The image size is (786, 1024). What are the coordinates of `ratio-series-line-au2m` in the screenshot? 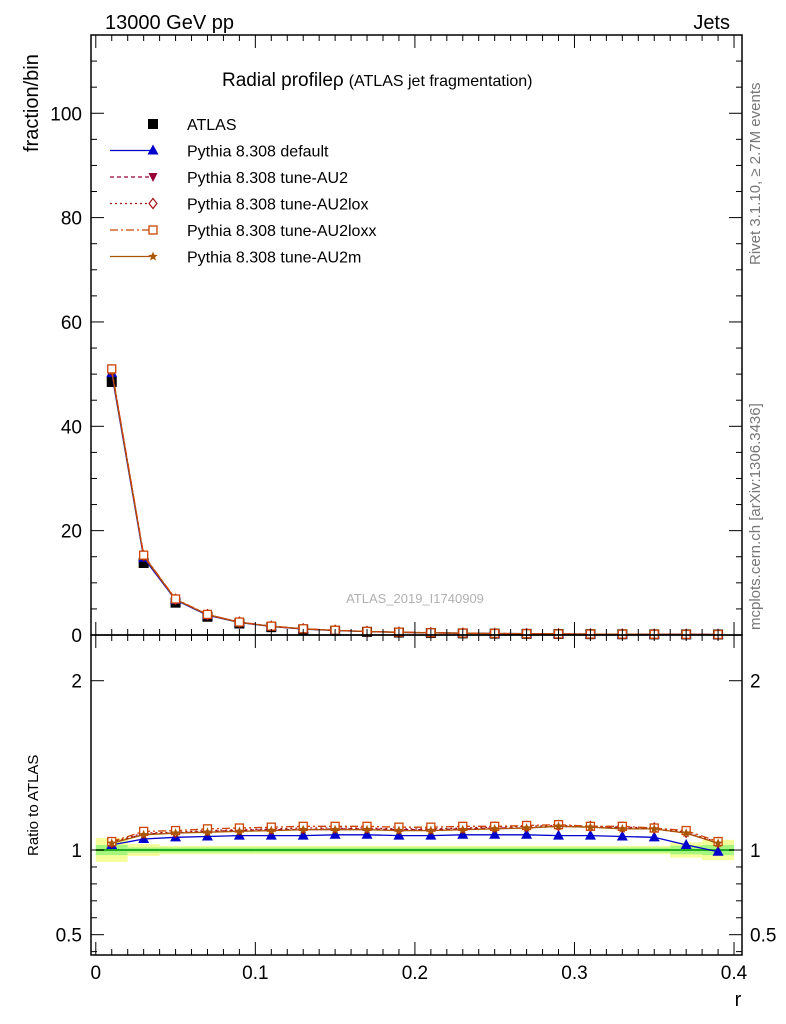 It's located at (415, 834).